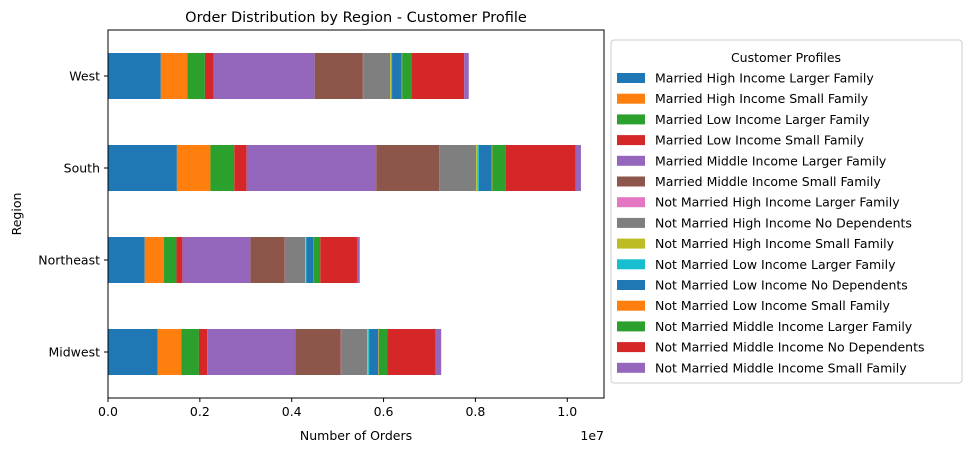  I want to click on y-tick-label: West, so click(84, 76).